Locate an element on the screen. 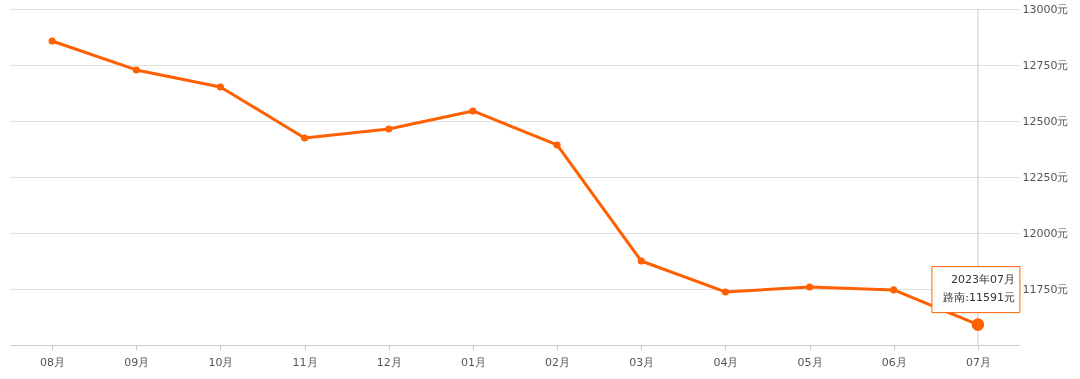 The image size is (1080, 379). x-tick-label: 05月 is located at coordinates (810, 362).